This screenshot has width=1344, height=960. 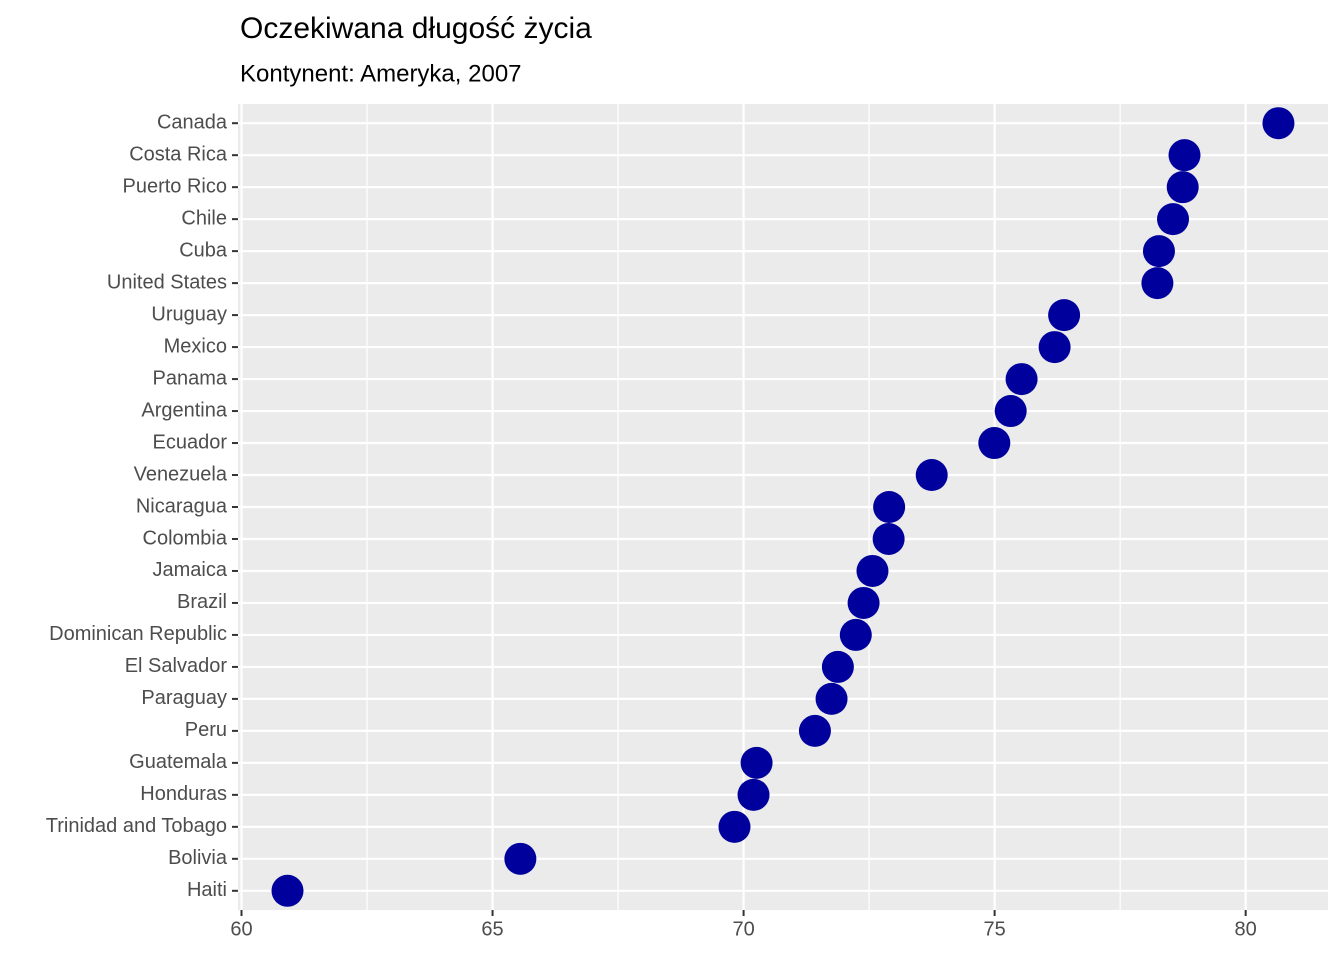 I want to click on y-tick-label: Puerto Rico, so click(x=175, y=186).